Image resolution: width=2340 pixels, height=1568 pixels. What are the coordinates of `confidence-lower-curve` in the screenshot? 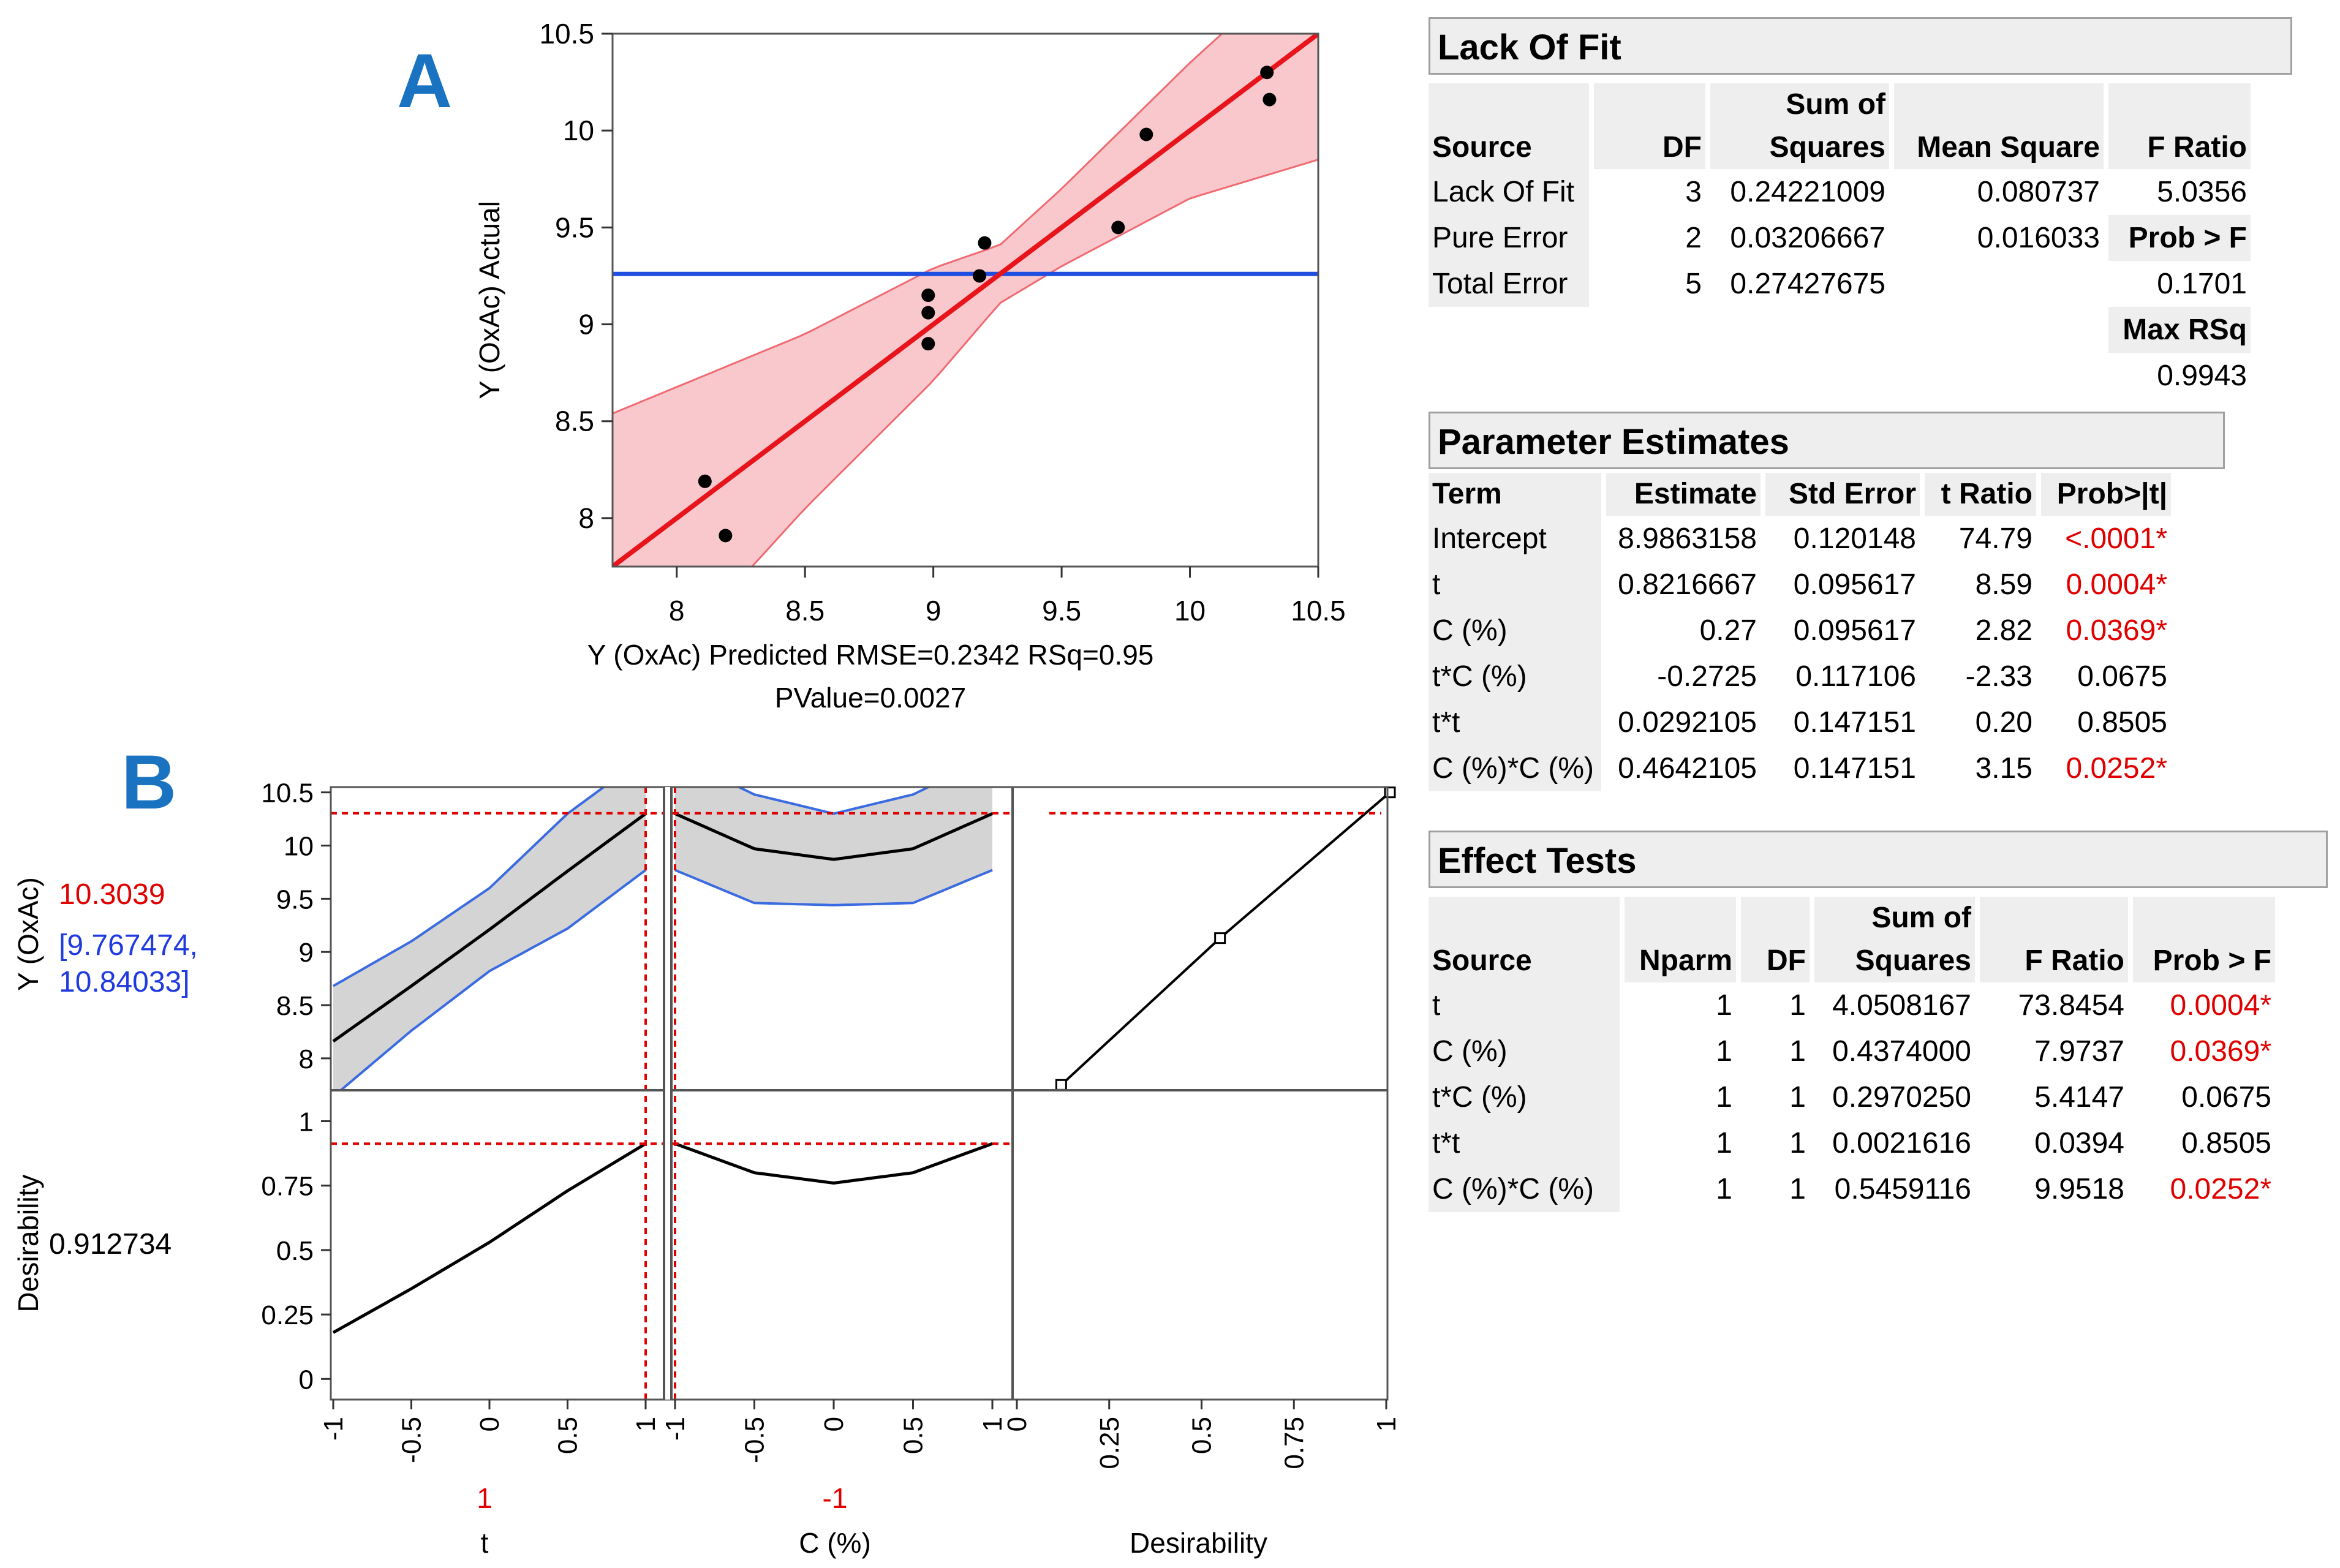 It's located at (1034, 363).